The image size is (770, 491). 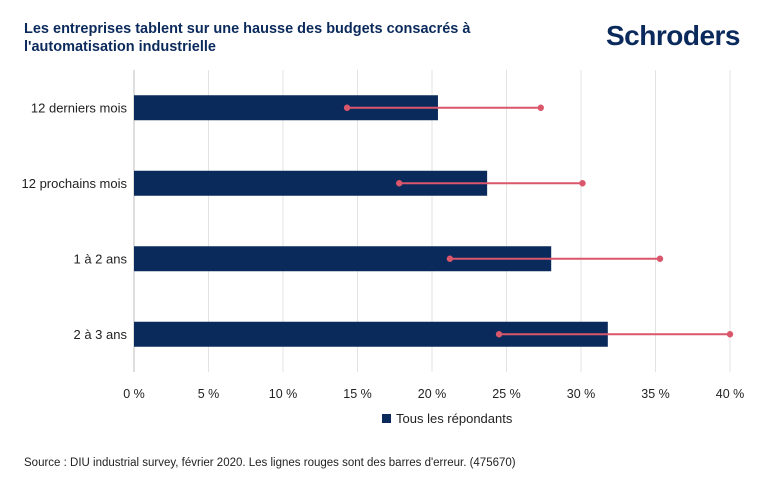 What do you see at coordinates (655, 394) in the screenshot?
I see `x-tick-label: 35 %` at bounding box center [655, 394].